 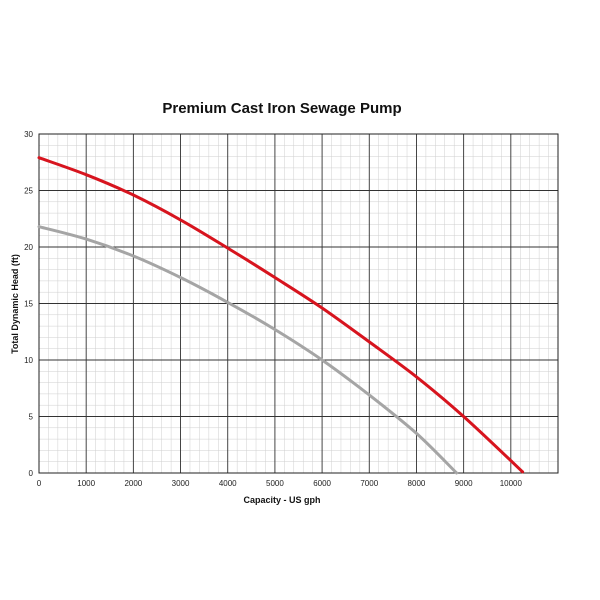 What do you see at coordinates (322, 483) in the screenshot?
I see `x-tick-label: 6000` at bounding box center [322, 483].